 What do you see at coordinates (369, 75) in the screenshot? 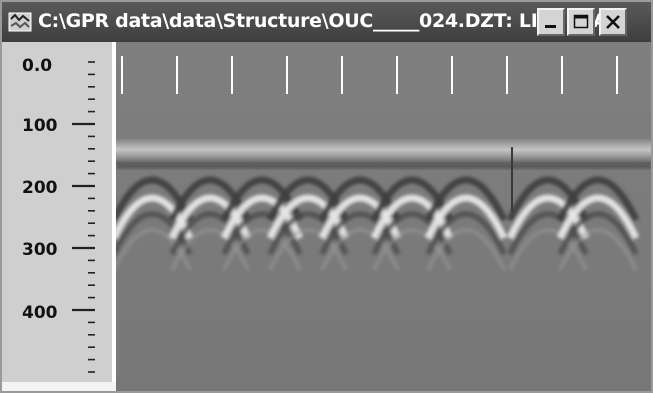
I see `distance-markers` at bounding box center [369, 75].